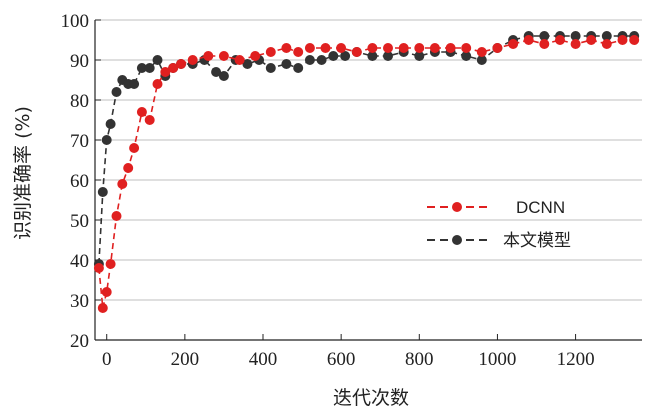  What do you see at coordinates (79, 181) in the screenshot?
I see `y-tick-label: 60` at bounding box center [79, 181].